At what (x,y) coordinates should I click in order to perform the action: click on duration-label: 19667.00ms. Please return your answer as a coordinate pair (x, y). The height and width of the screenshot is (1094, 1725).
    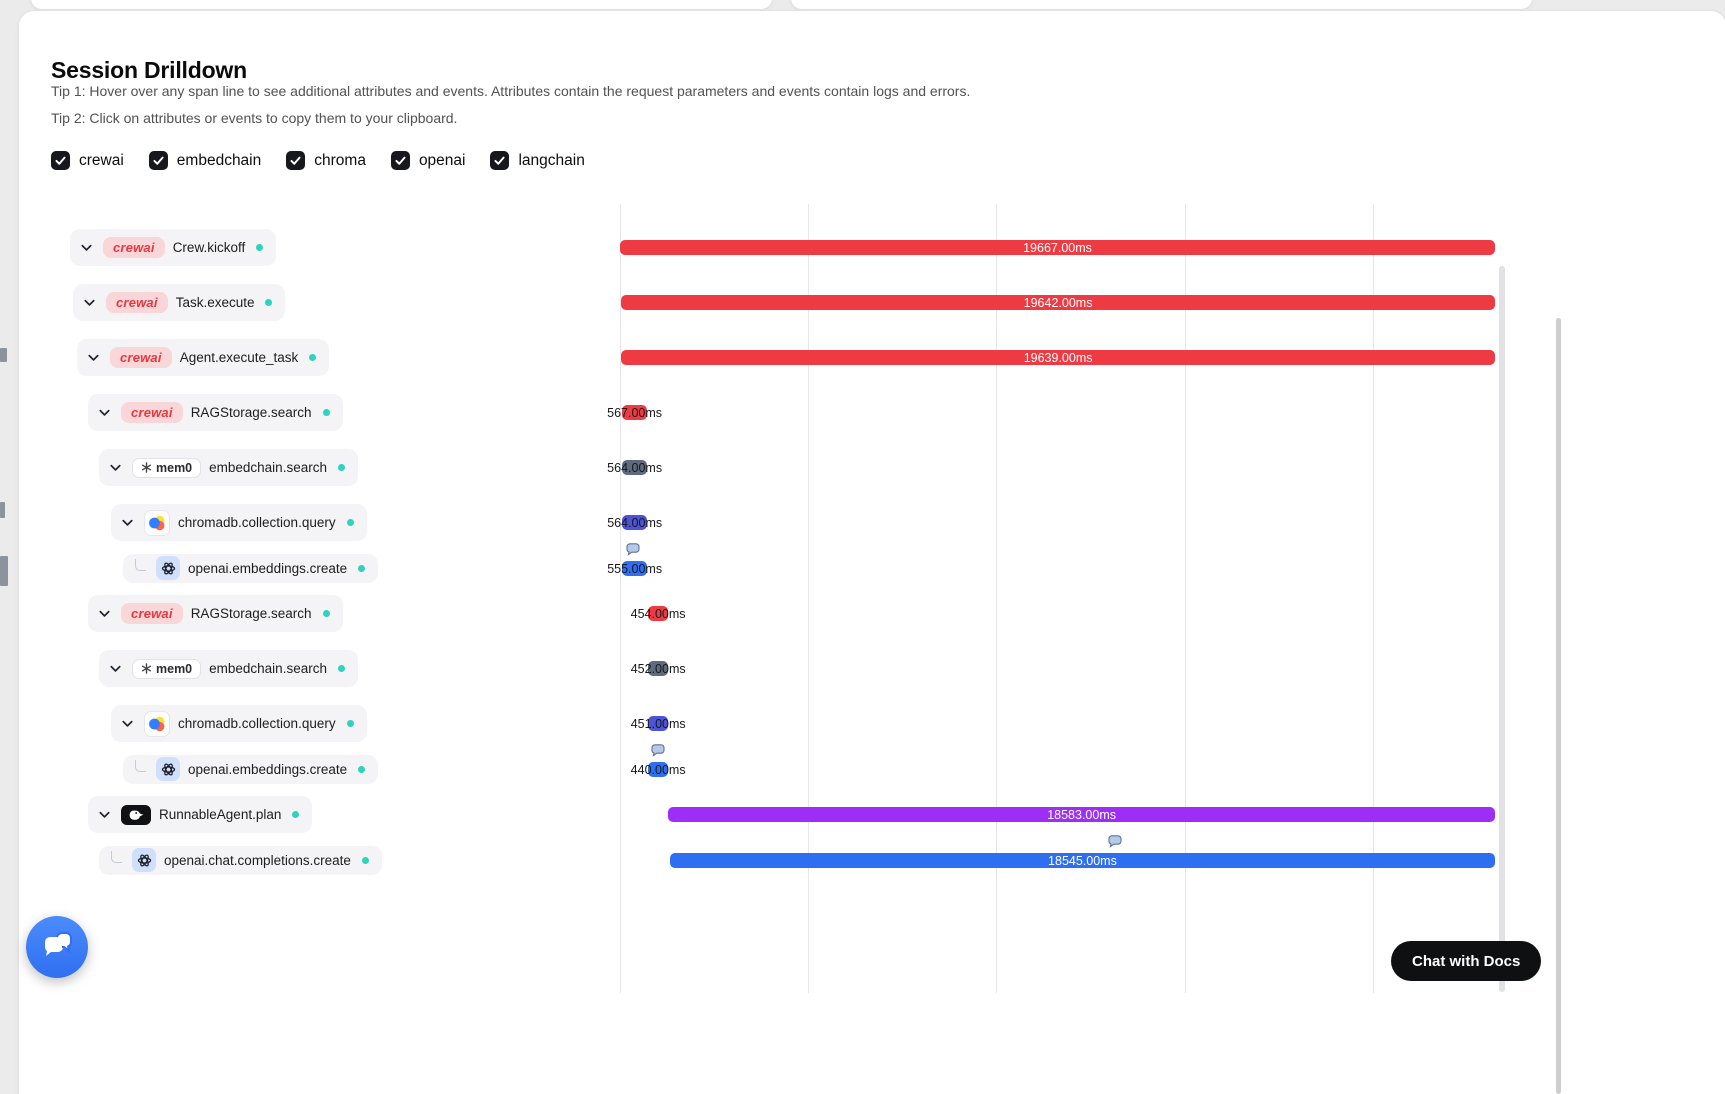
    Looking at the image, I should click on (1057, 248).